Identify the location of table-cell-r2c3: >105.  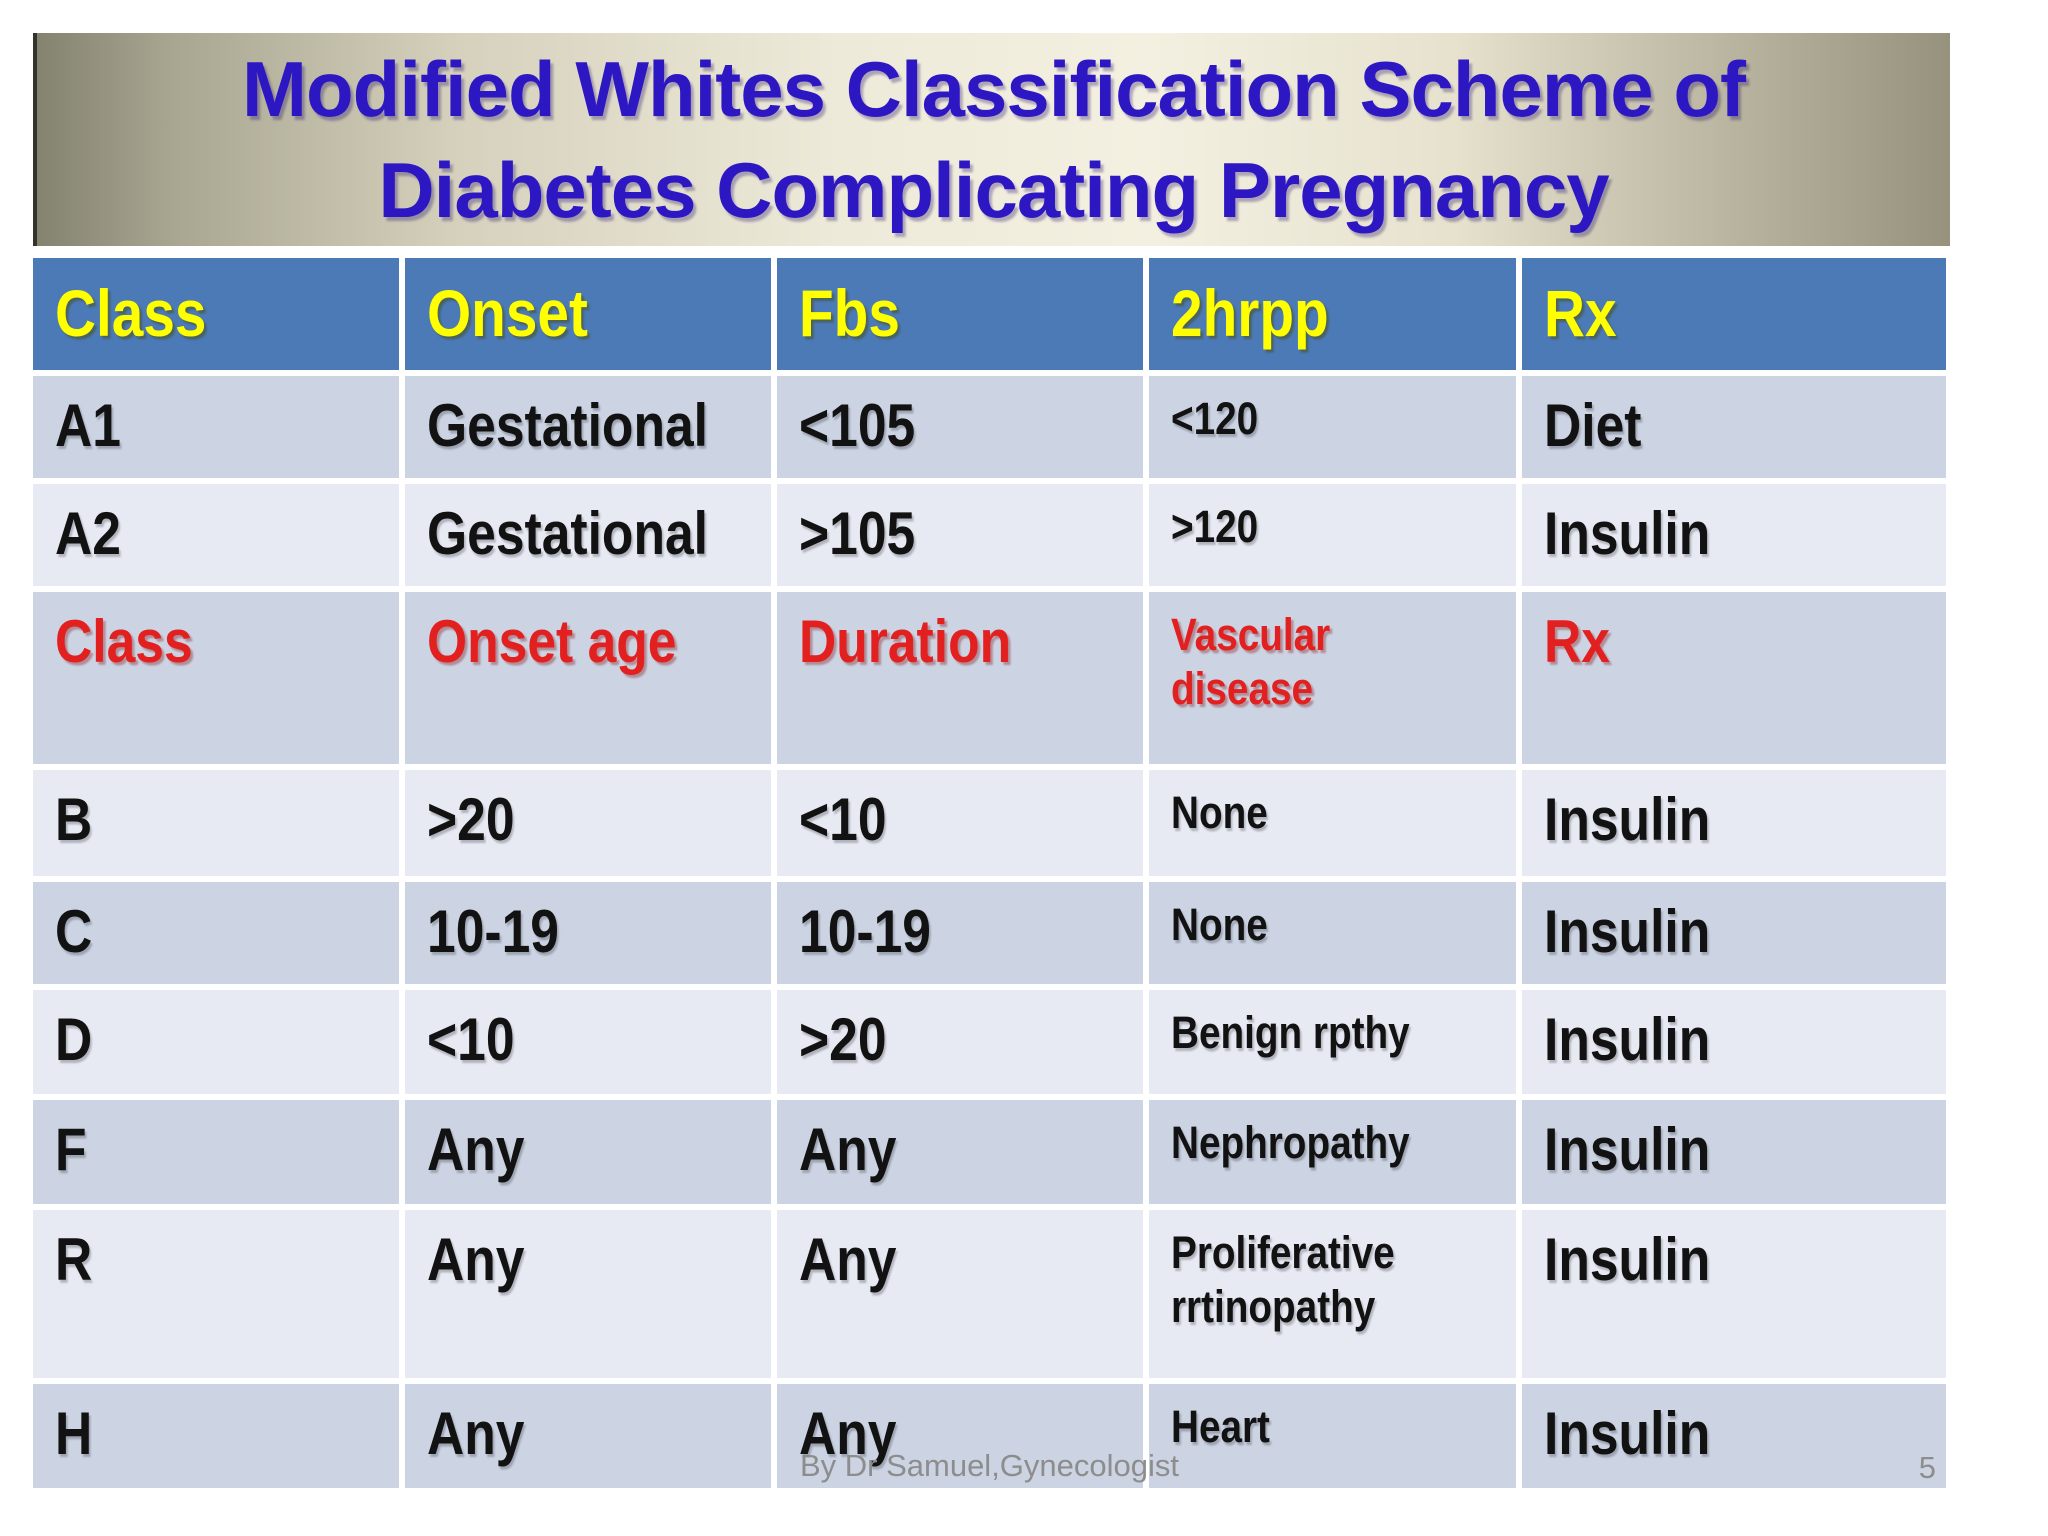
(960, 535).